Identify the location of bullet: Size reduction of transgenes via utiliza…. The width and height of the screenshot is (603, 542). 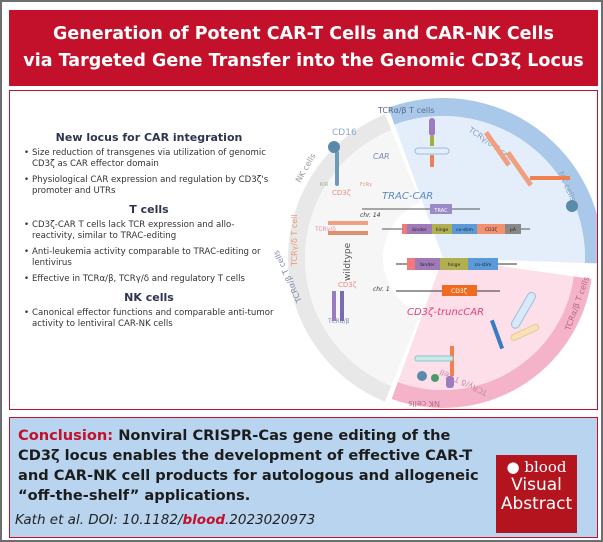
(149, 159).